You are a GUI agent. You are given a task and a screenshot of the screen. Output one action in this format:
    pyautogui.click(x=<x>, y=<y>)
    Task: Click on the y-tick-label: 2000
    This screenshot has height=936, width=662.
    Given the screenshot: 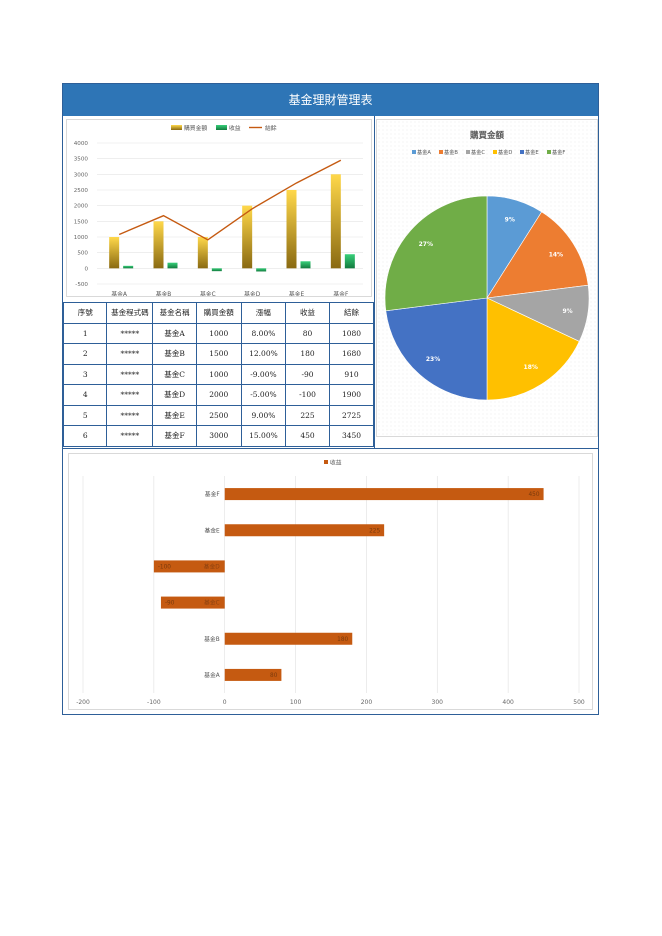 What is the action you would take?
    pyautogui.click(x=81, y=207)
    